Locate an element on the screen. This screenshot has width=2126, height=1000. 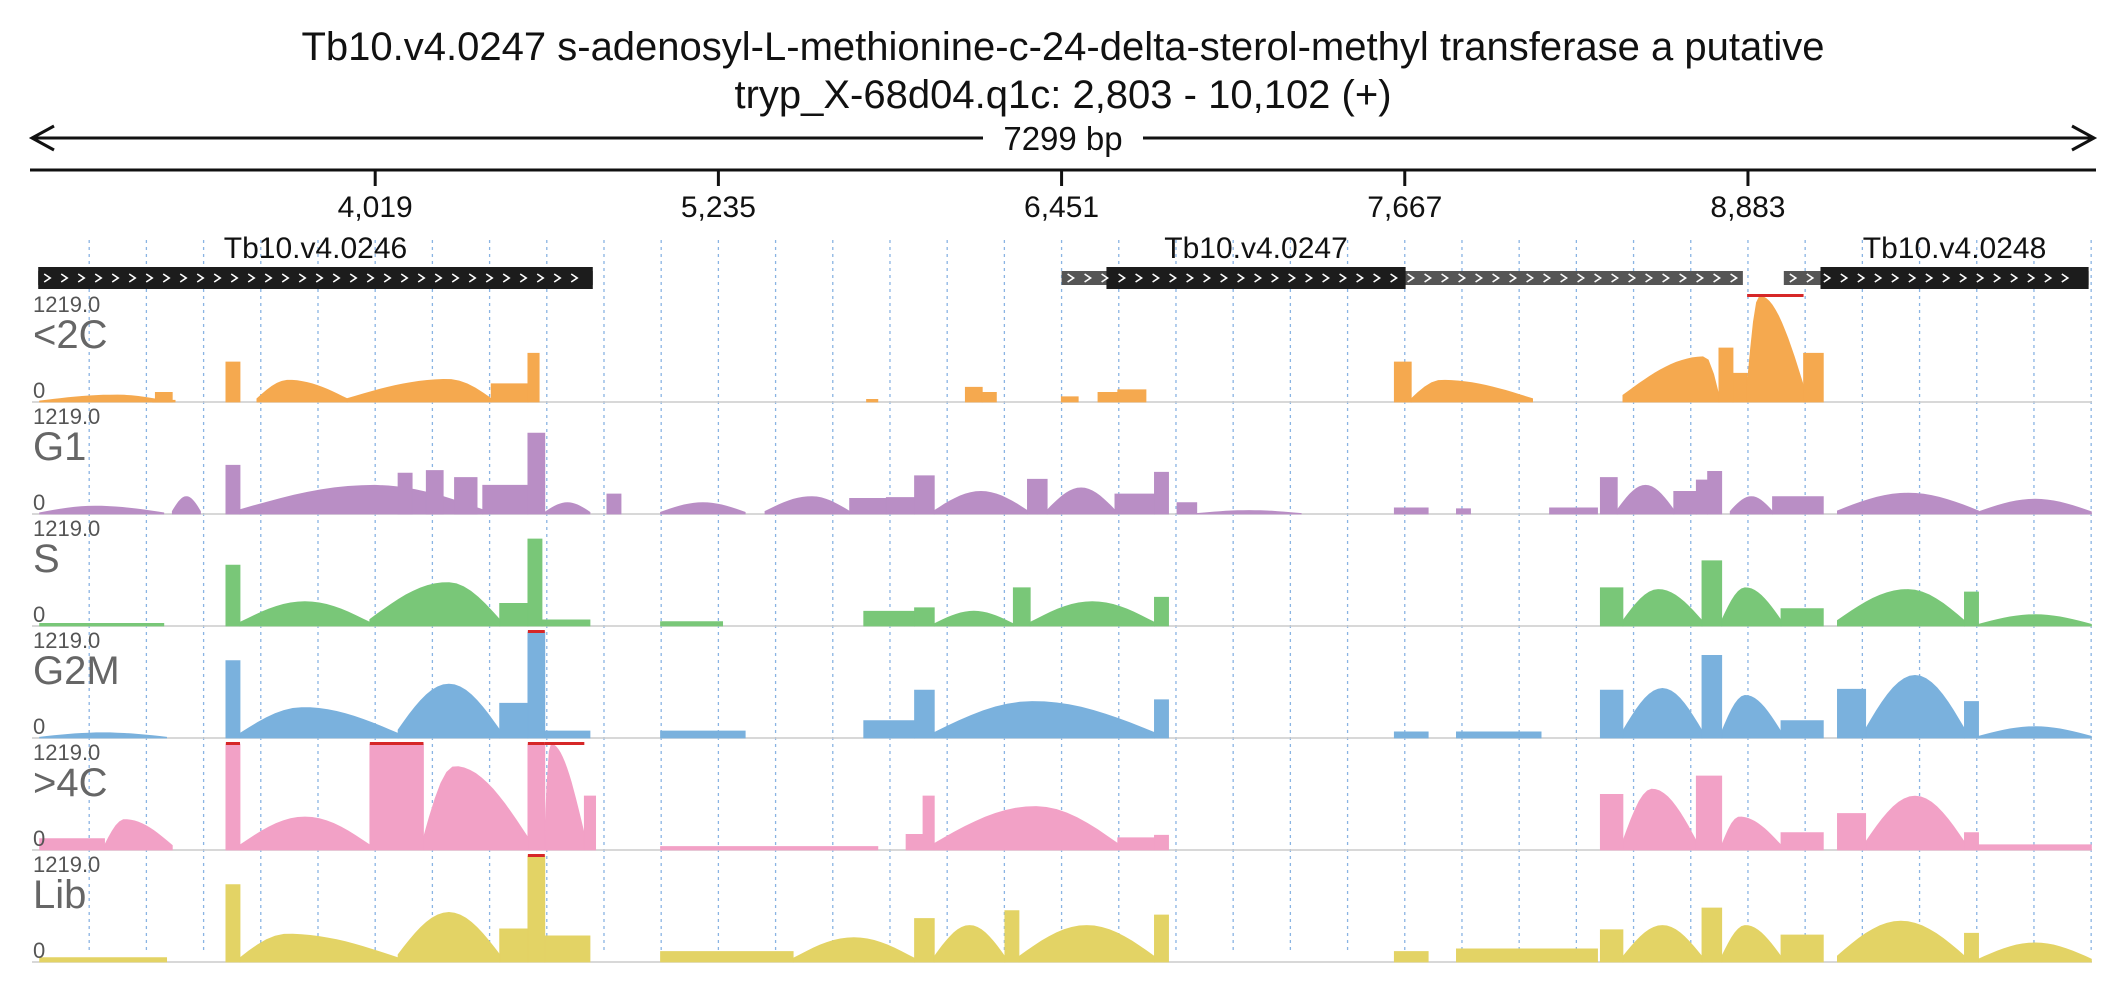
axis-tick-label: 6,451 is located at coordinates (1061, 207).